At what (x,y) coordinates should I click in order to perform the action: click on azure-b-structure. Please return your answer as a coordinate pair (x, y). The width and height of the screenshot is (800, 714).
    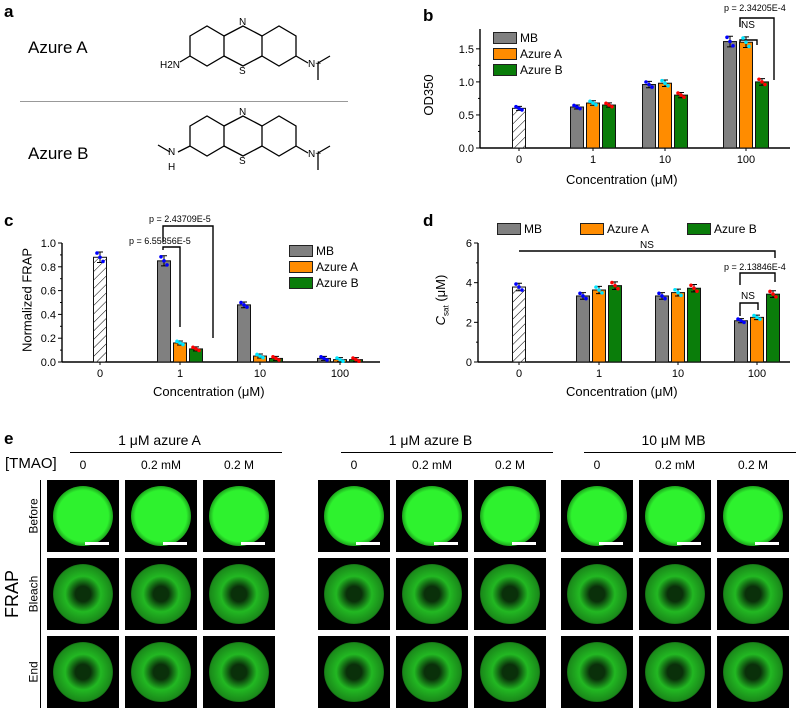
    Looking at the image, I should click on (244, 142).